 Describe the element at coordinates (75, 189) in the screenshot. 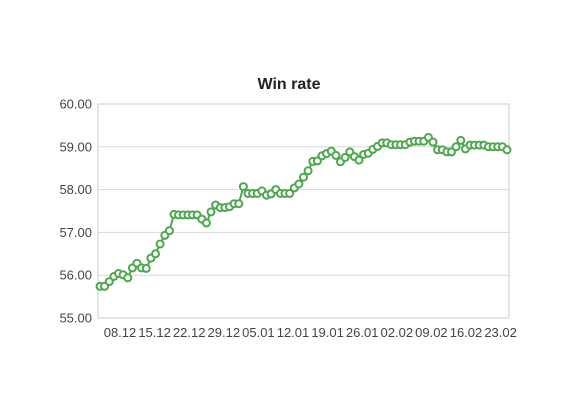

I see `y-tick-label: 58.00` at that location.